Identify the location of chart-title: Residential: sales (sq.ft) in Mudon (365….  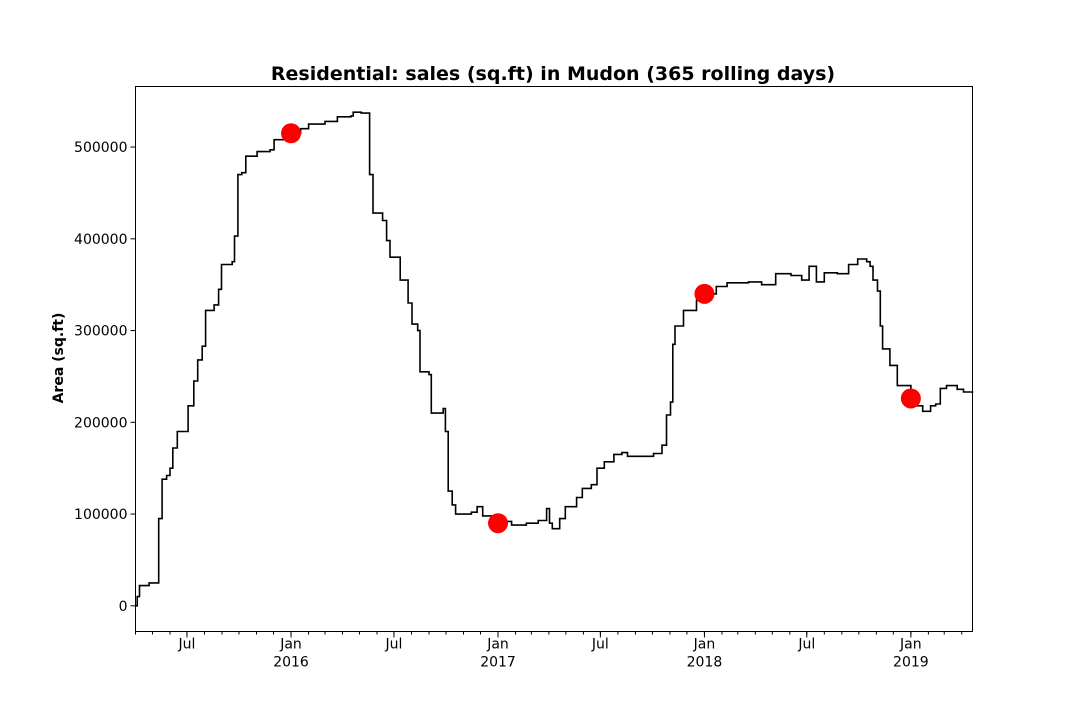
(553, 74).